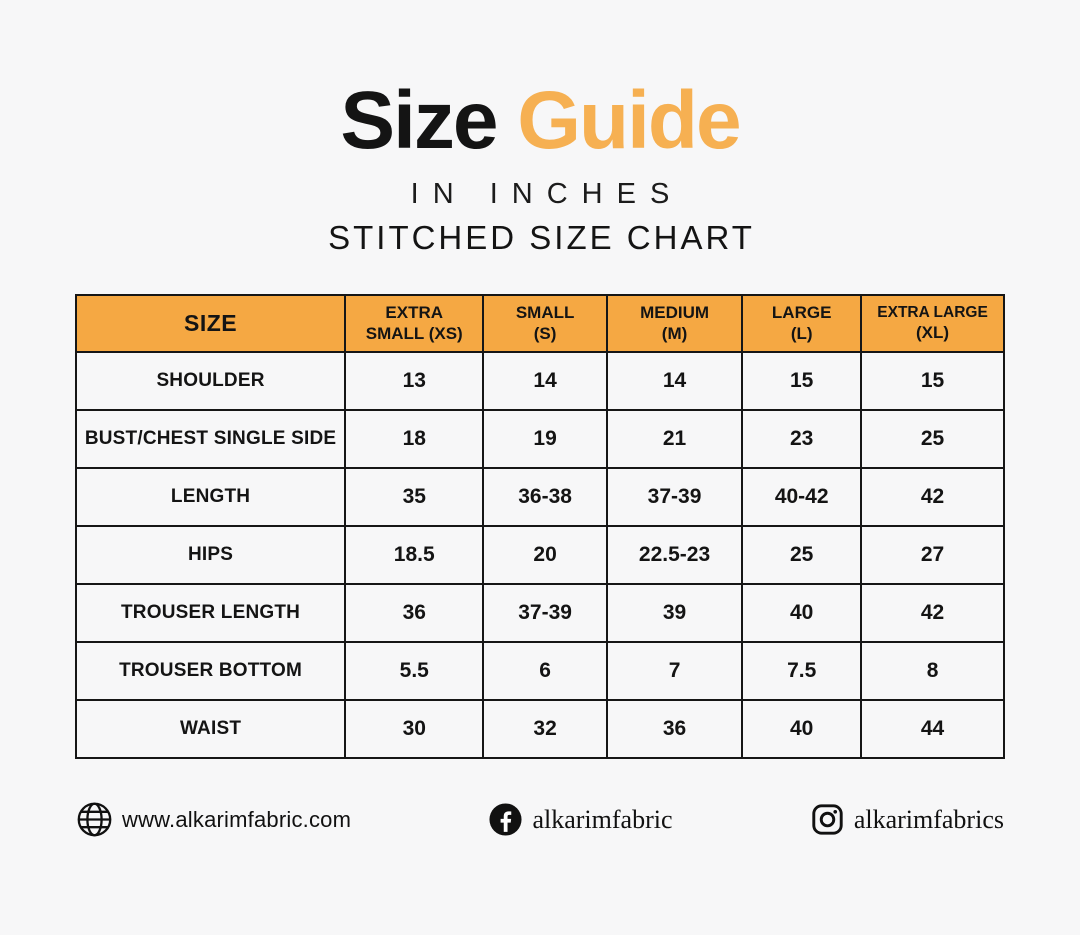 The width and height of the screenshot is (1080, 935). What do you see at coordinates (210, 613) in the screenshot?
I see `row-label: TROUSER LENGTH` at bounding box center [210, 613].